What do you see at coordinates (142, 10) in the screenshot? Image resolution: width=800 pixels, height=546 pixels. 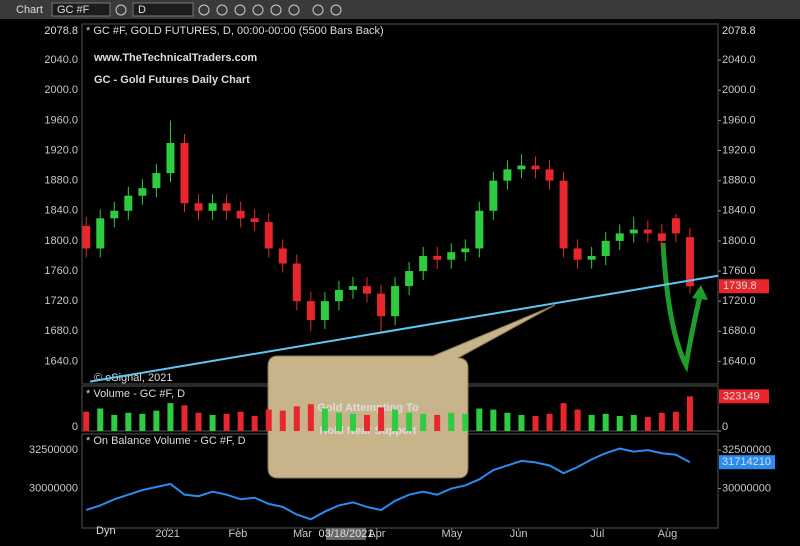 I see `toolbar-interval: D` at bounding box center [142, 10].